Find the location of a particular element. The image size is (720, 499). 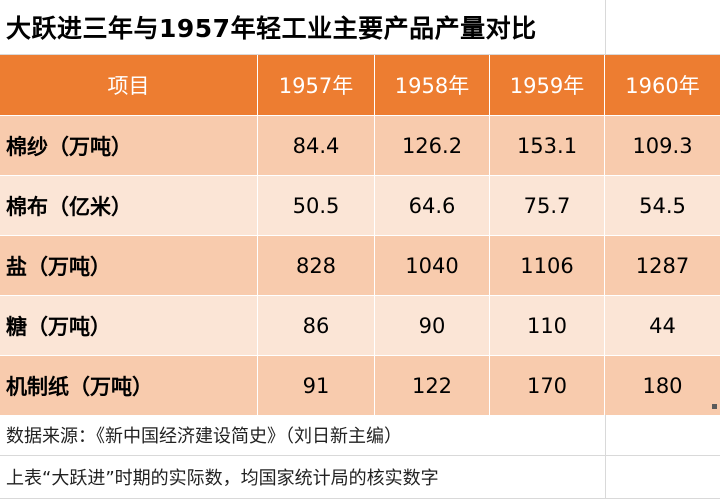

value-cell: 64.6 is located at coordinates (432, 205).